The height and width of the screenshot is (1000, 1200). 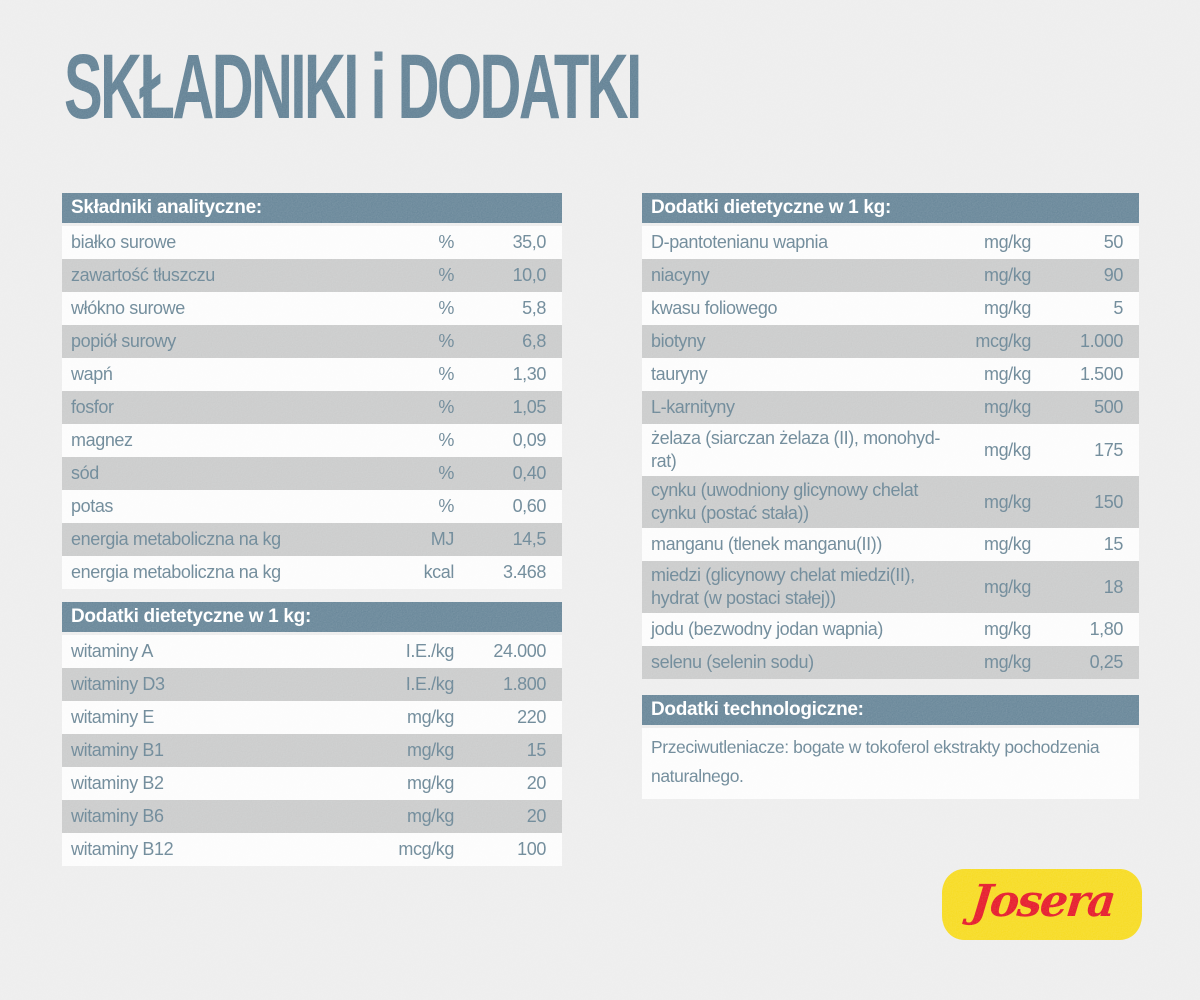 I want to click on table-row: L-karnityny mg/kg 500, so click(x=890, y=407).